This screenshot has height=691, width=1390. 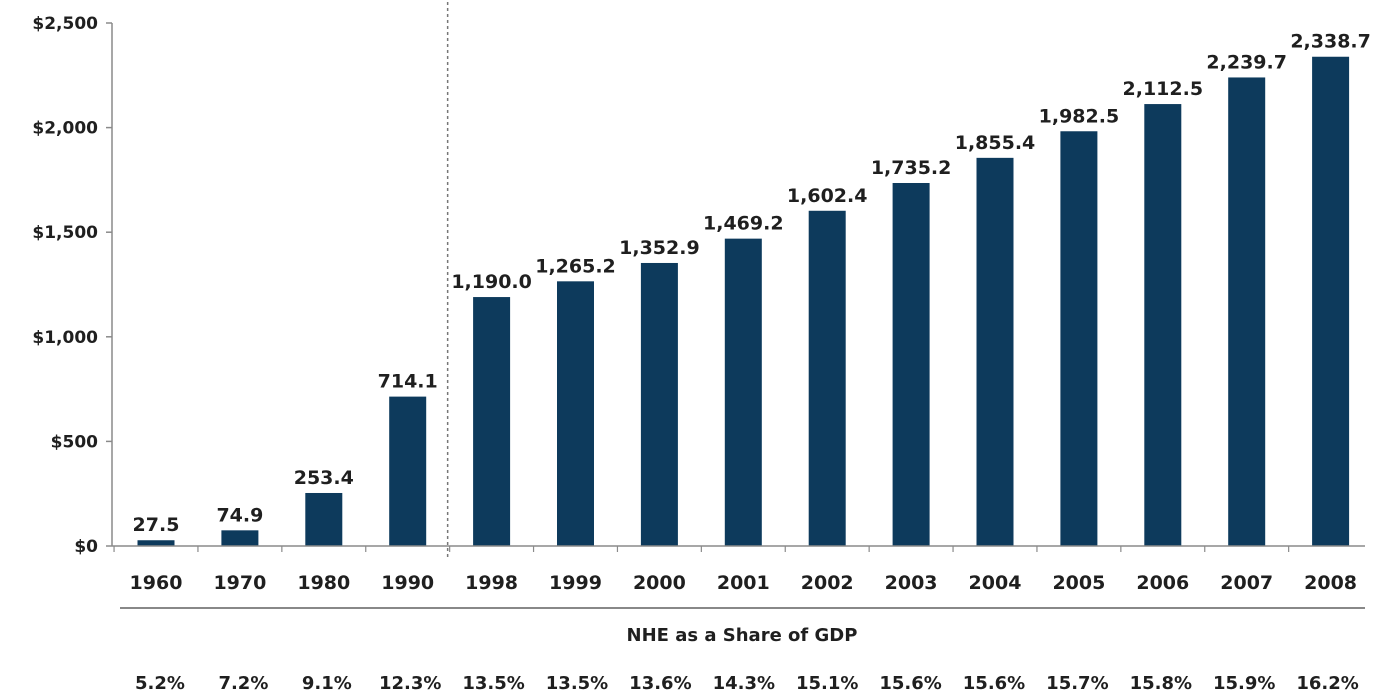 I want to click on share-title: NHE as a Share of GDP, so click(x=742, y=635).